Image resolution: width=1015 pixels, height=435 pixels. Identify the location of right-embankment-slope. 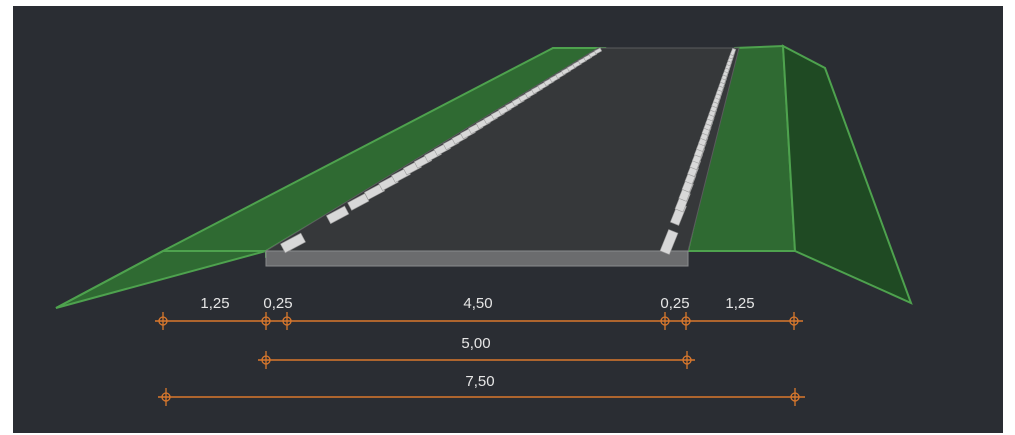
(847, 174).